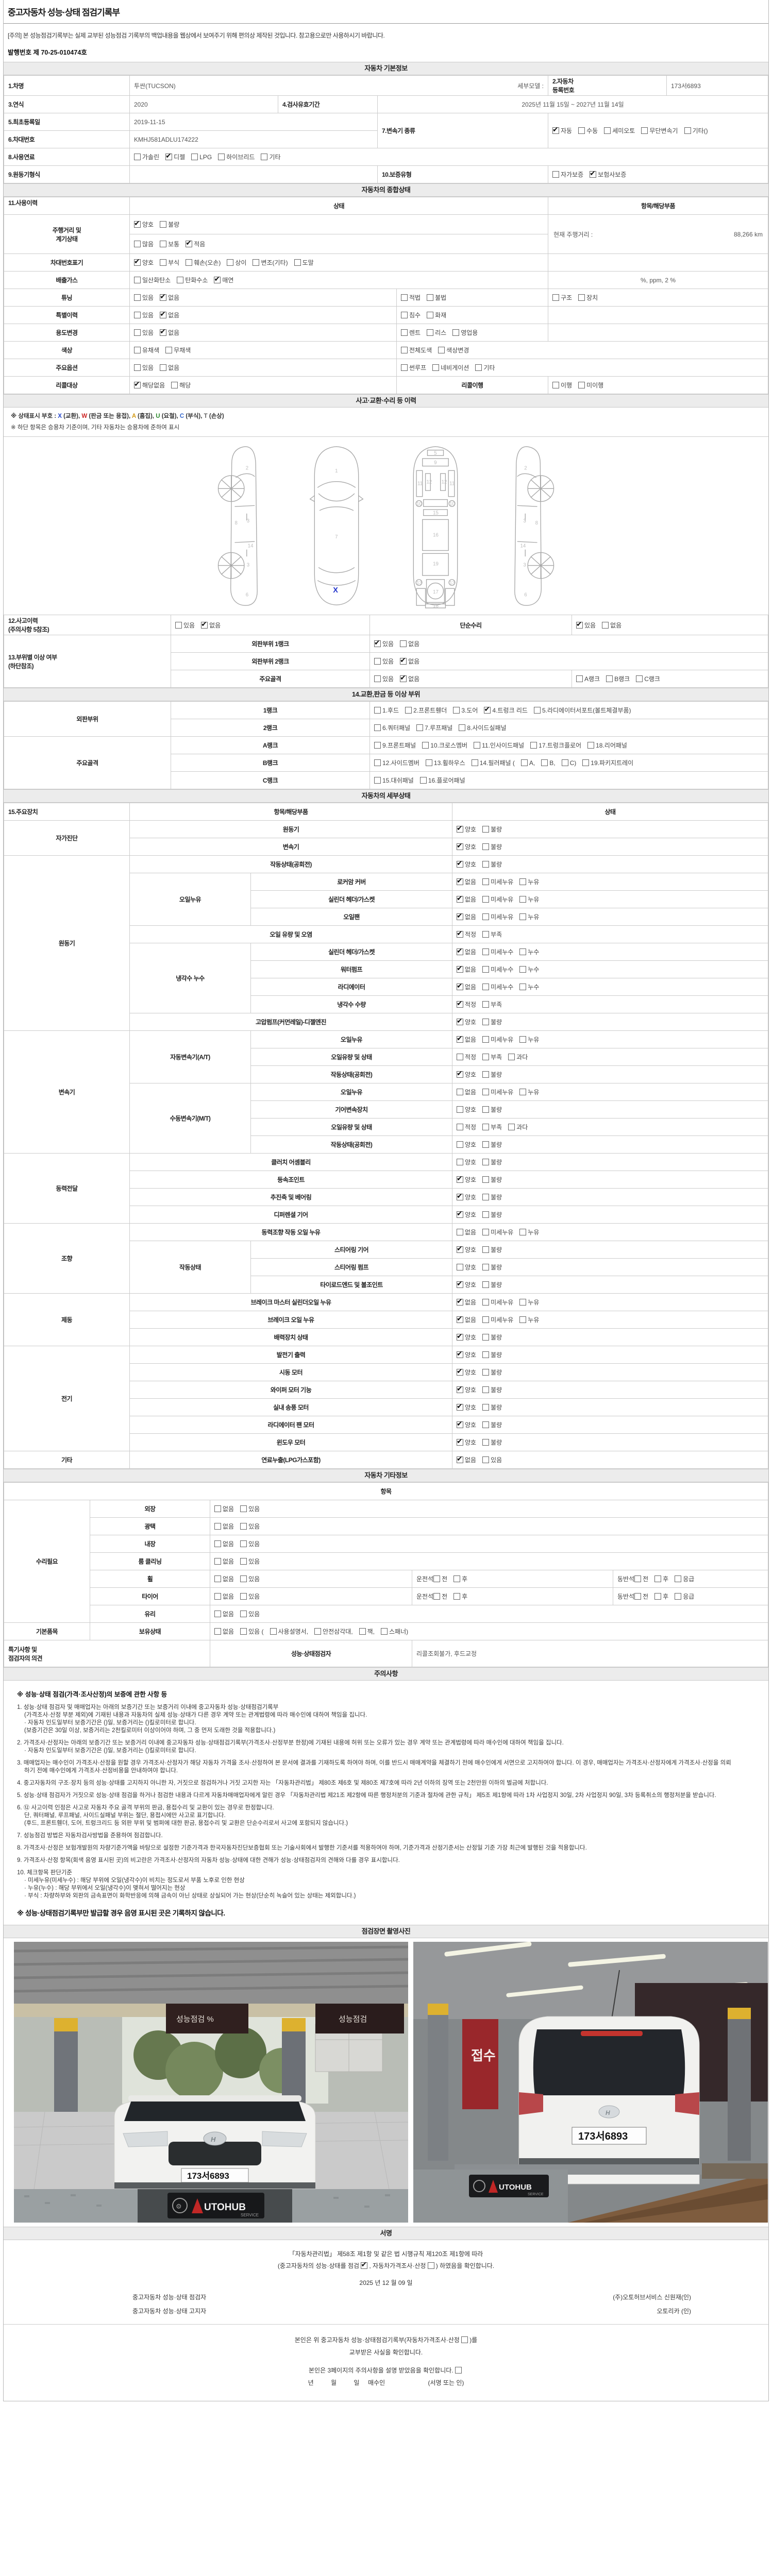  Describe the element at coordinates (498, 1302) in the screenshot. I see `checkbox-option: 미세누유` at that location.